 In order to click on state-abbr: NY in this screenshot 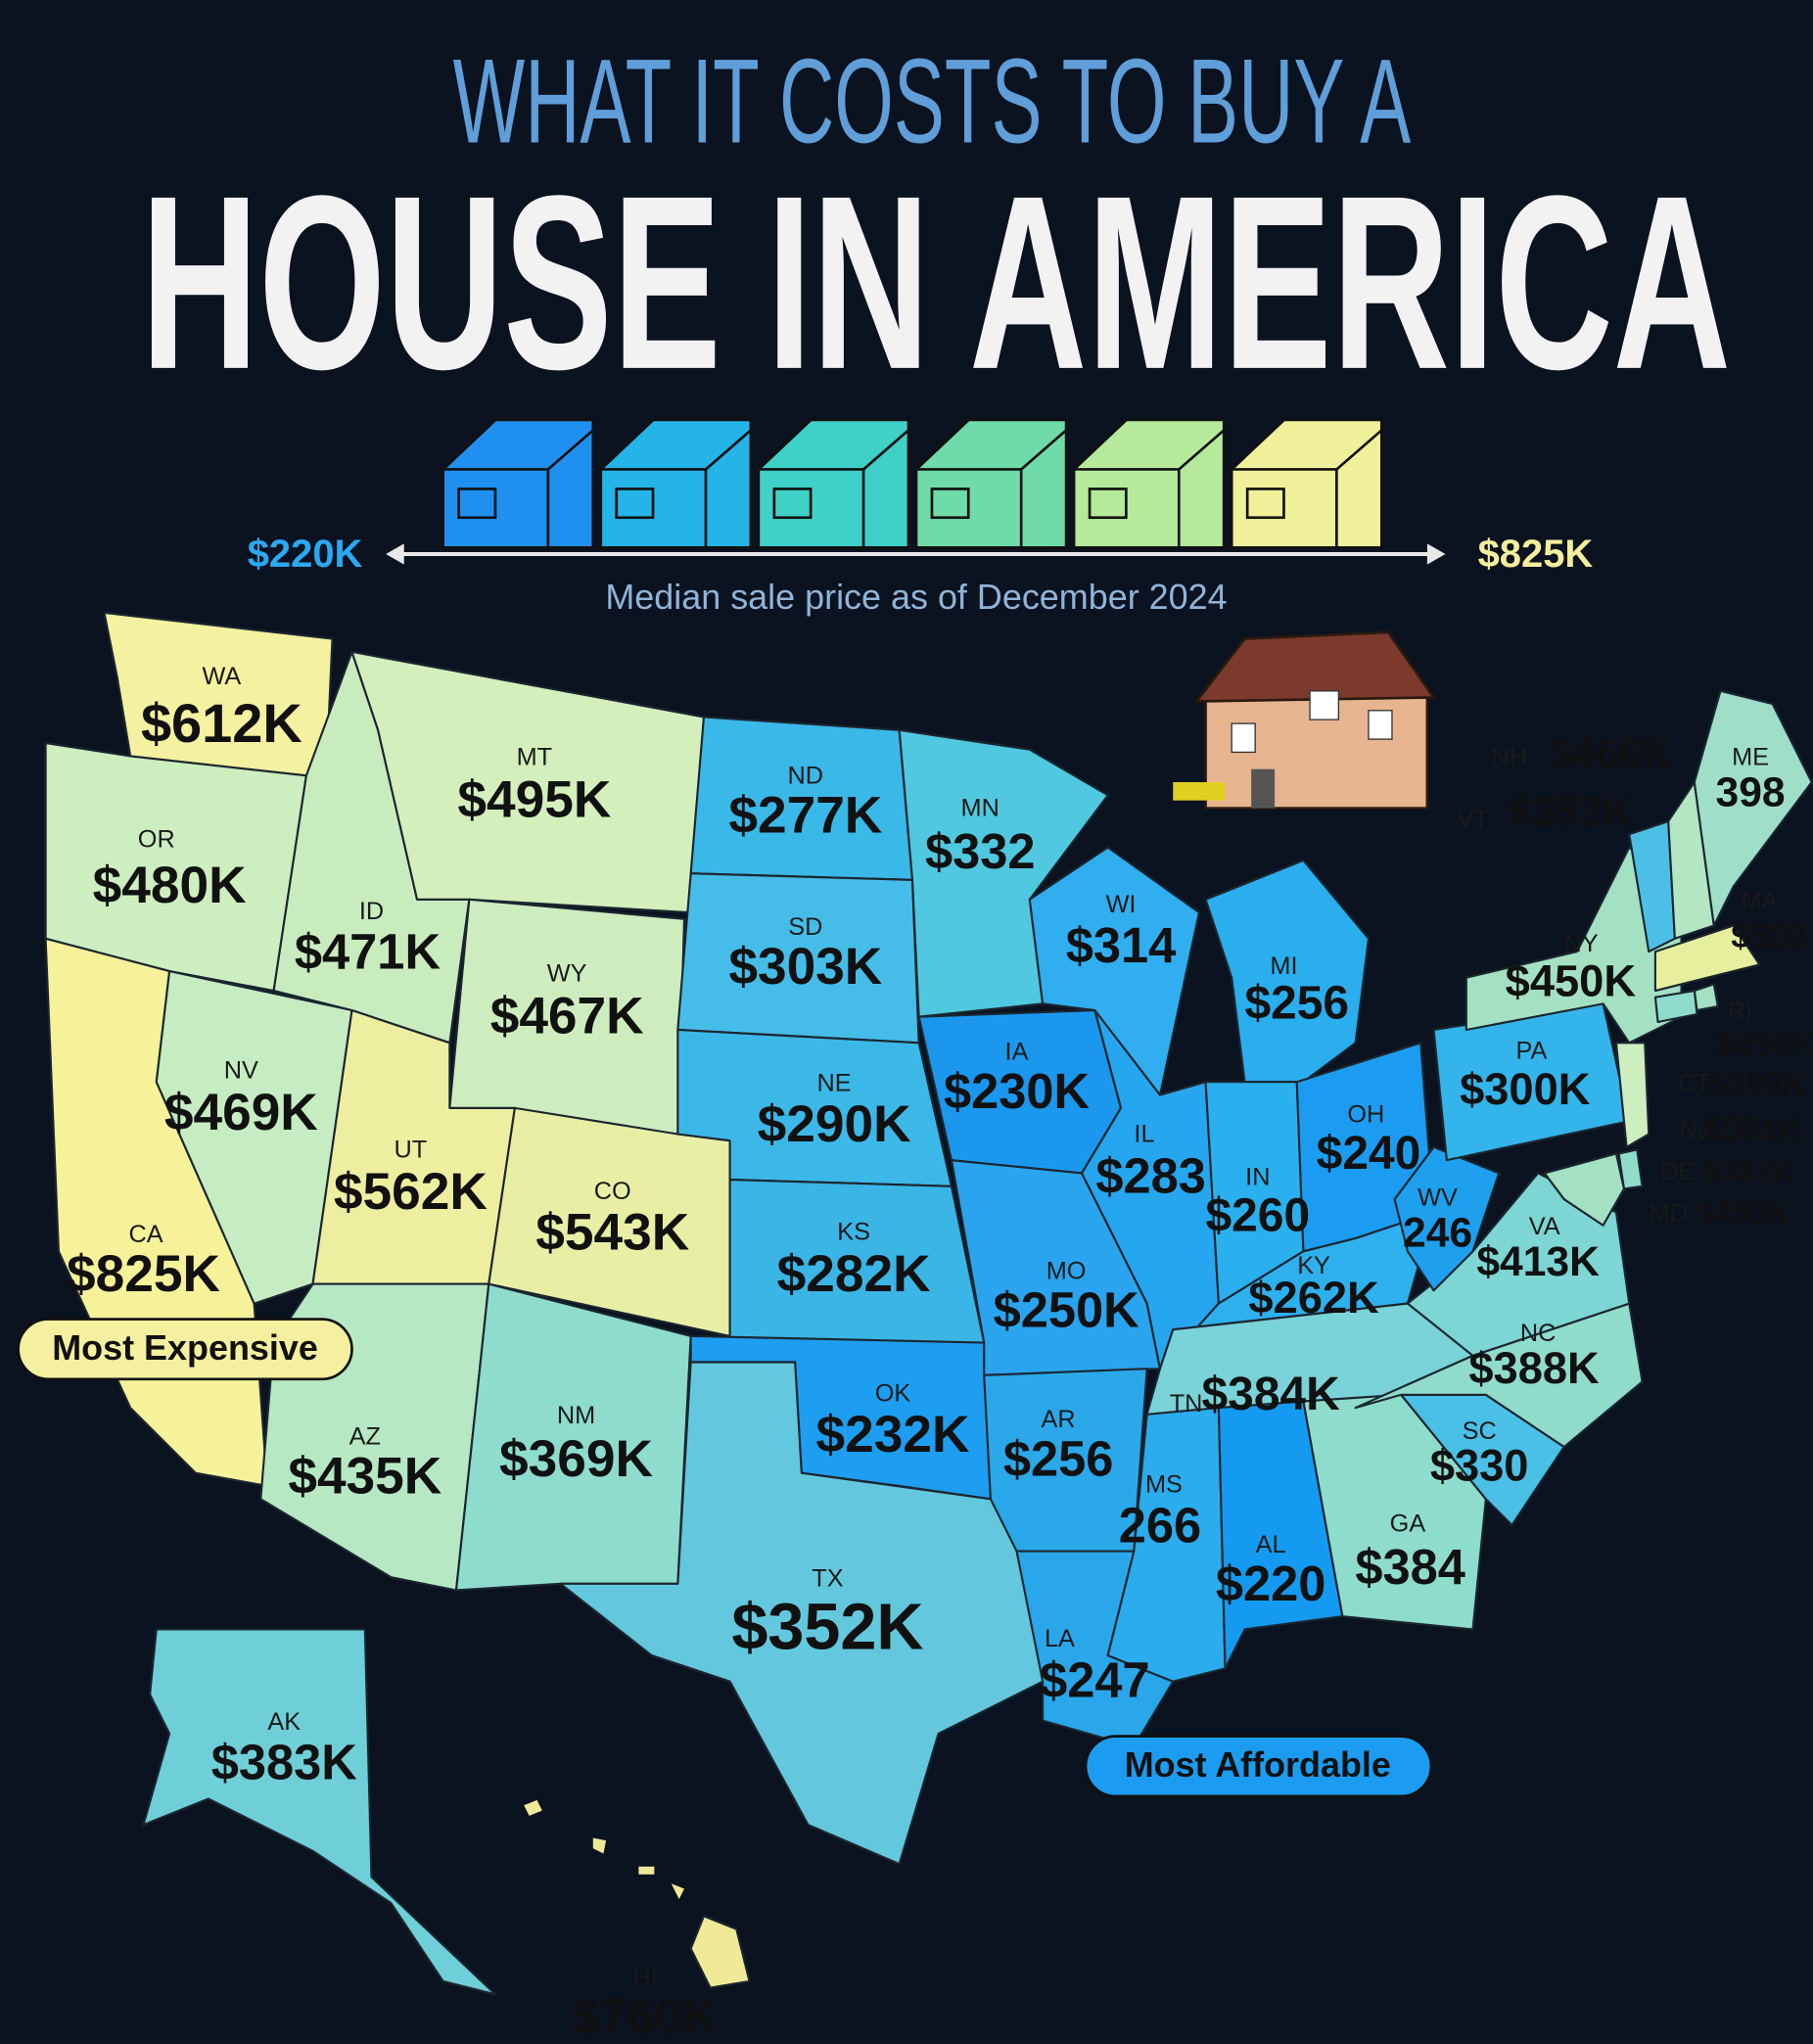, I will do `click(1580, 944)`.